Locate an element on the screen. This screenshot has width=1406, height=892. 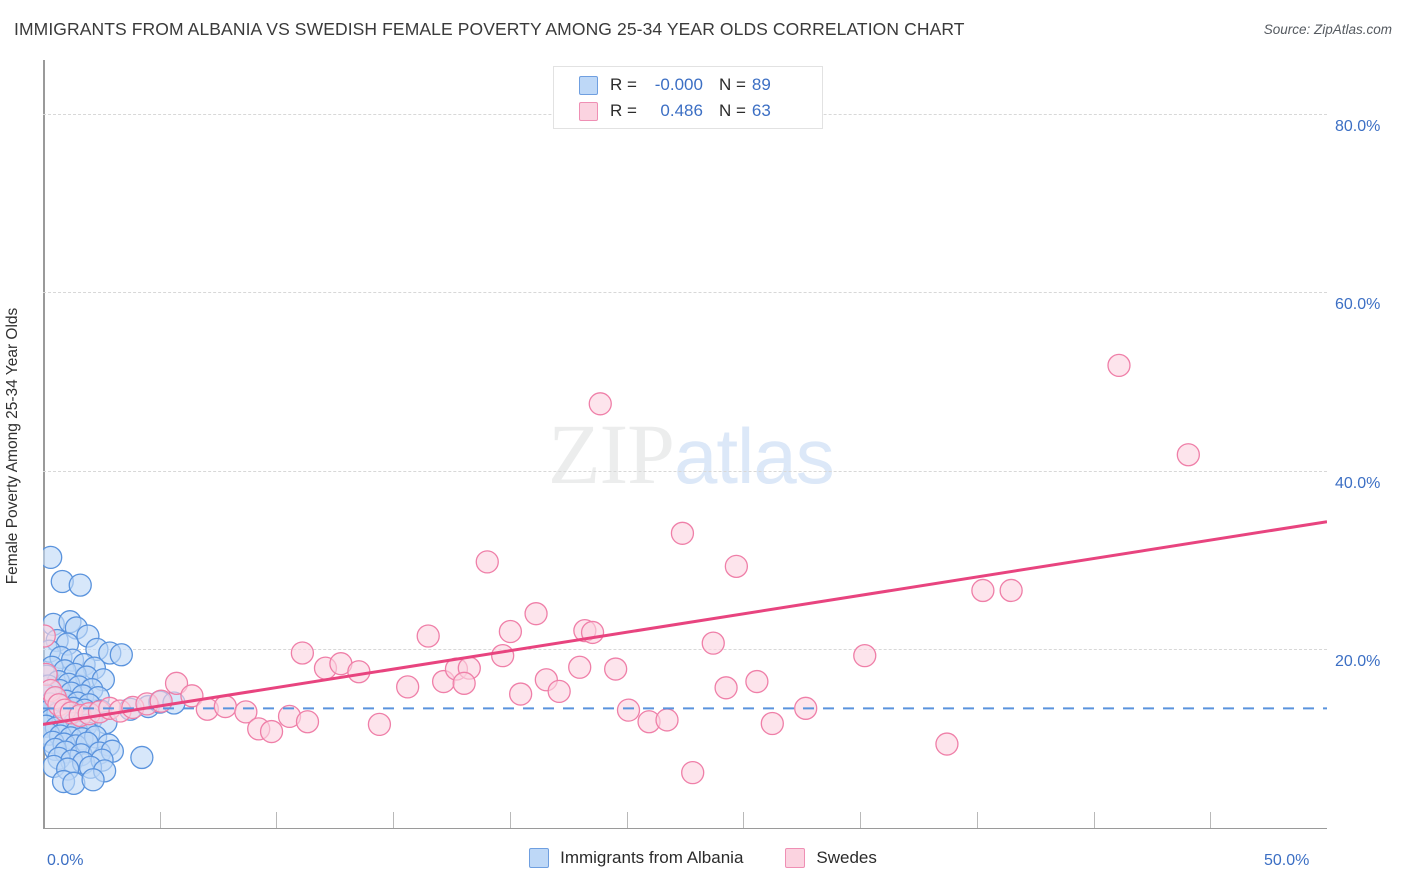
series-legend: Immigrants from Albania Swedes is located at coordinates (703, 858).